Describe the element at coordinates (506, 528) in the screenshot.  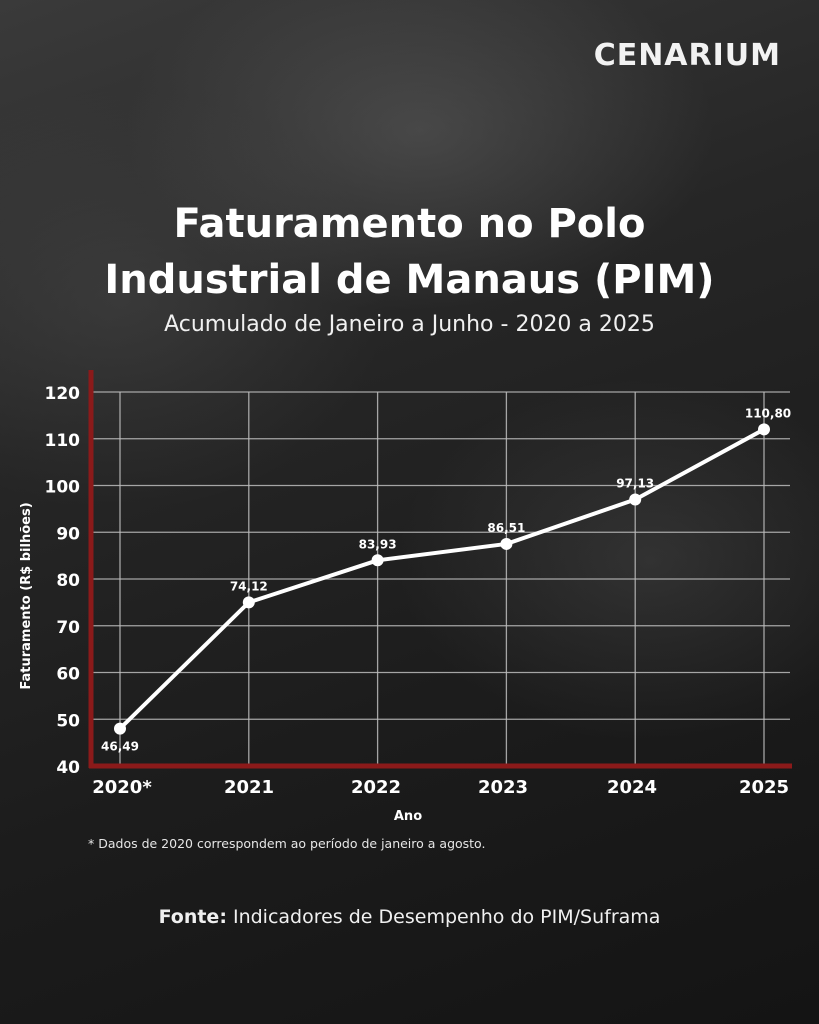
I see `data-label: 86,51` at that location.